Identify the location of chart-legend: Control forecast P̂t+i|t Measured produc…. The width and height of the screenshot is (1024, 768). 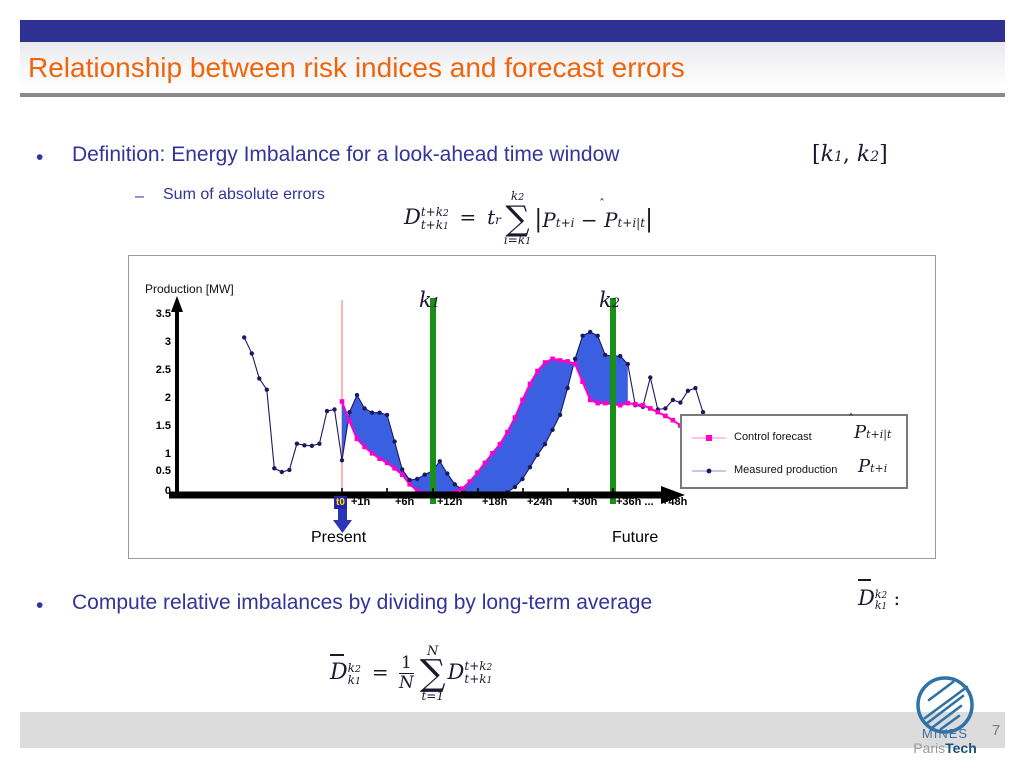
(794, 451).